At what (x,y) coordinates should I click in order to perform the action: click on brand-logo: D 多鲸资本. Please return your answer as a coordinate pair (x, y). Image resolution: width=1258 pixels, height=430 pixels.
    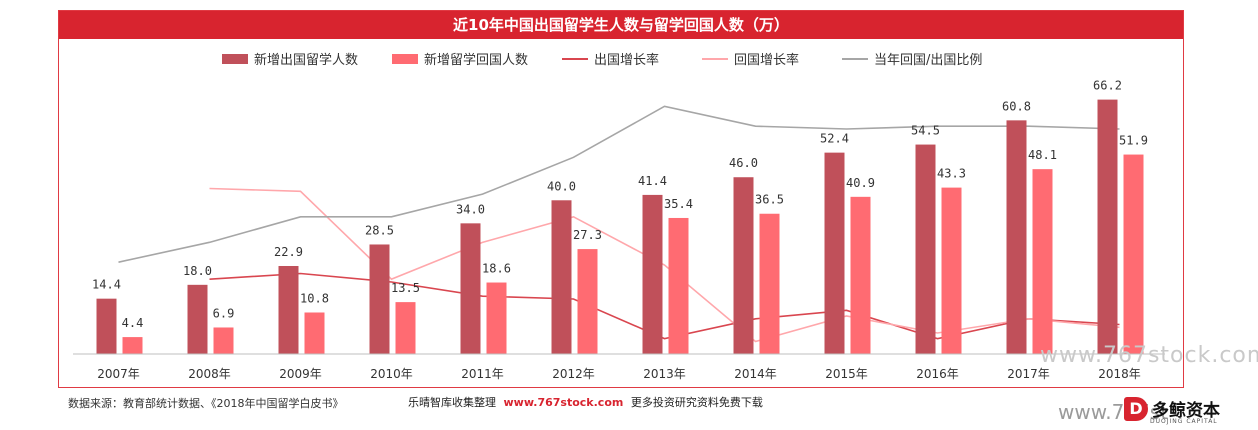
    Looking at the image, I should click on (1172, 408).